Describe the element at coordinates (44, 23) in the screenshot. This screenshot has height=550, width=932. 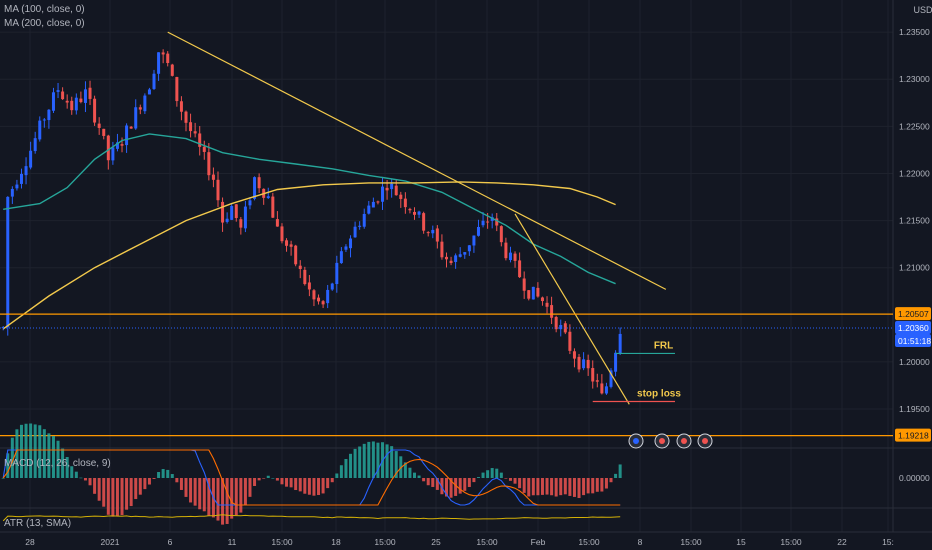
I see `ma200-legend: MA (200, close, 0)` at that location.